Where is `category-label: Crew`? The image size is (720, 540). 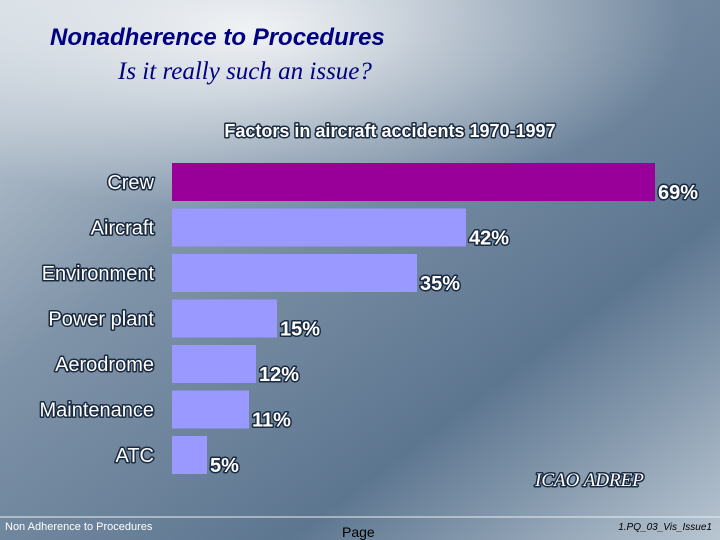 category-label: Crew is located at coordinates (130, 183).